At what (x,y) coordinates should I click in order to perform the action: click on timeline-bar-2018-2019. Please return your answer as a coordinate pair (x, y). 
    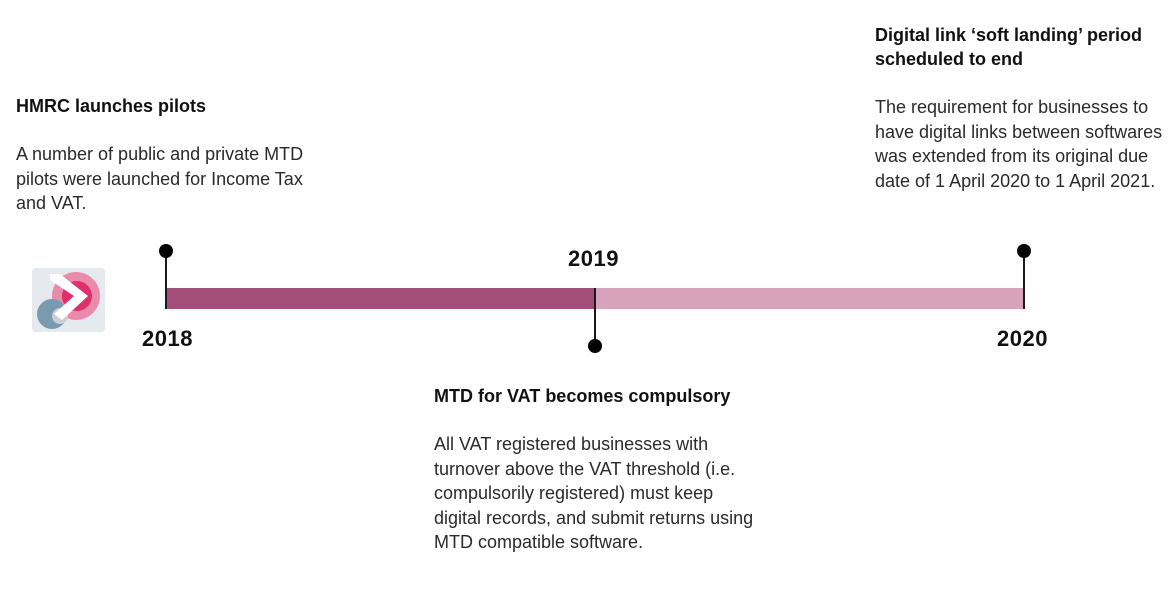
    Looking at the image, I should click on (380, 298).